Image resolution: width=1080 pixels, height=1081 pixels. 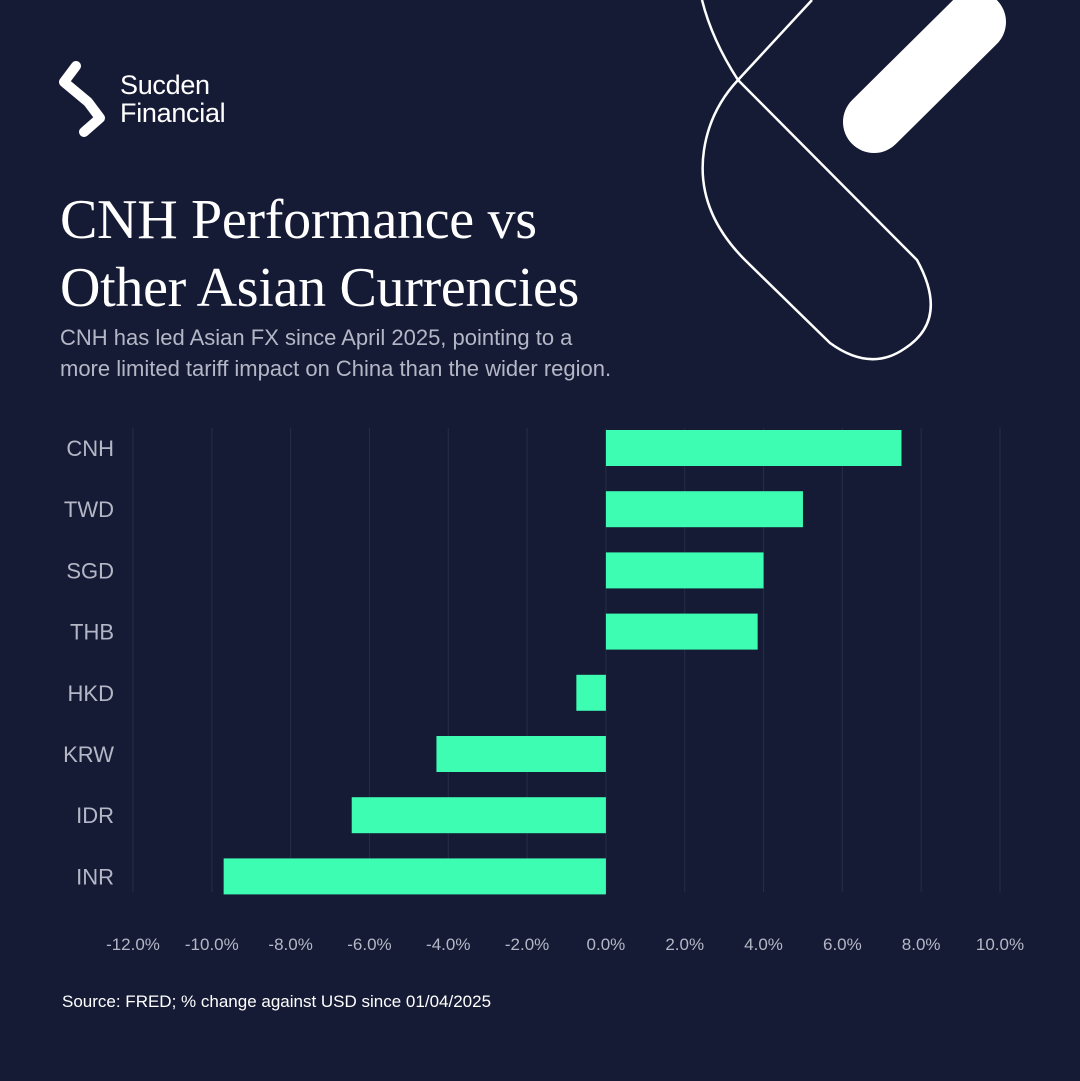 I want to click on x-tick-label: -8.0%, so click(x=290, y=944).